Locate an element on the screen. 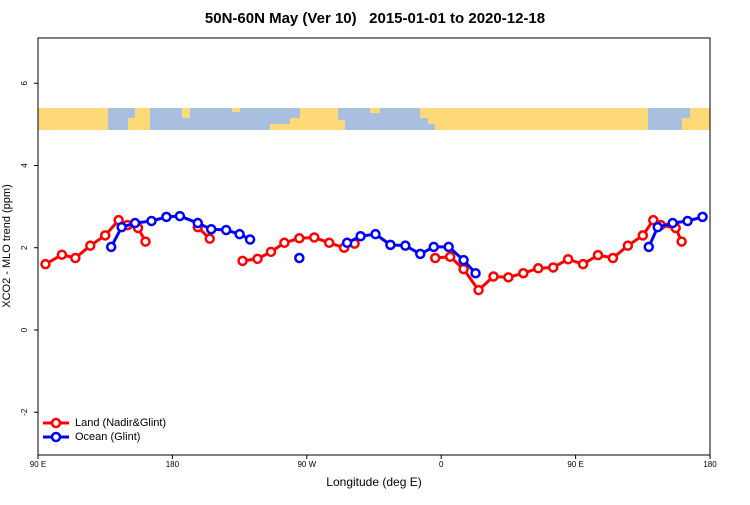  x-tick-label: 90 W is located at coordinates (306, 464).